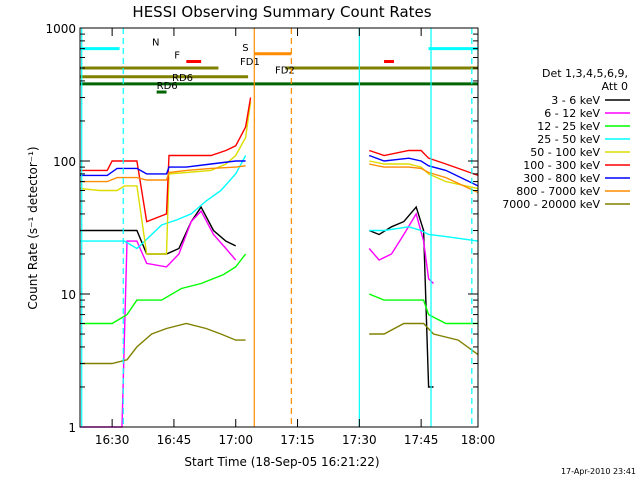 The width and height of the screenshot is (640, 480). I want to click on y-tick-label-3: 100, so click(64, 162).